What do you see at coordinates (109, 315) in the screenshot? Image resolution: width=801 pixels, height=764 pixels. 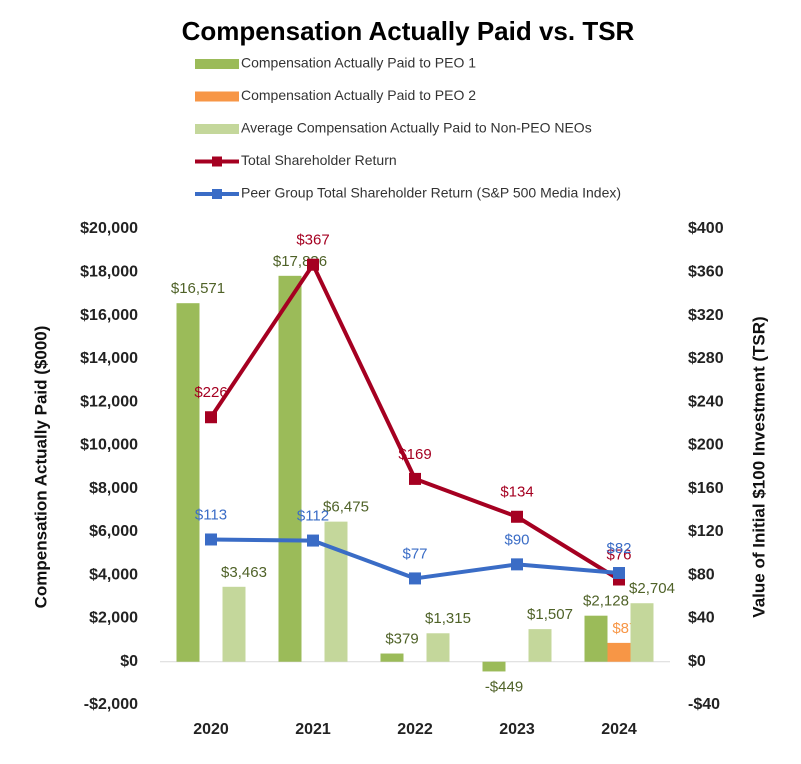 I see `y-tick-label: $16,000` at bounding box center [109, 315].